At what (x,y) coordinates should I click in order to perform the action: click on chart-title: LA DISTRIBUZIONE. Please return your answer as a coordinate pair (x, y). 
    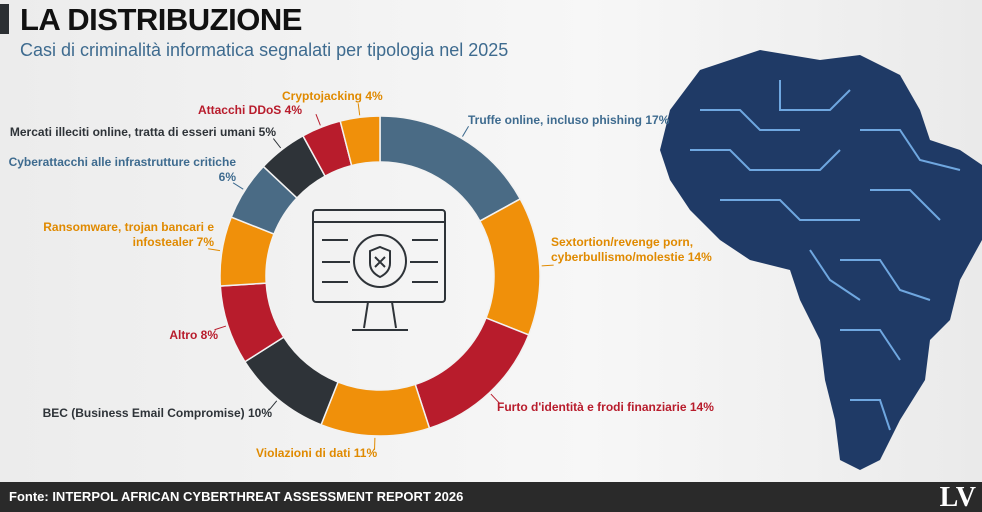
    Looking at the image, I should click on (161, 19).